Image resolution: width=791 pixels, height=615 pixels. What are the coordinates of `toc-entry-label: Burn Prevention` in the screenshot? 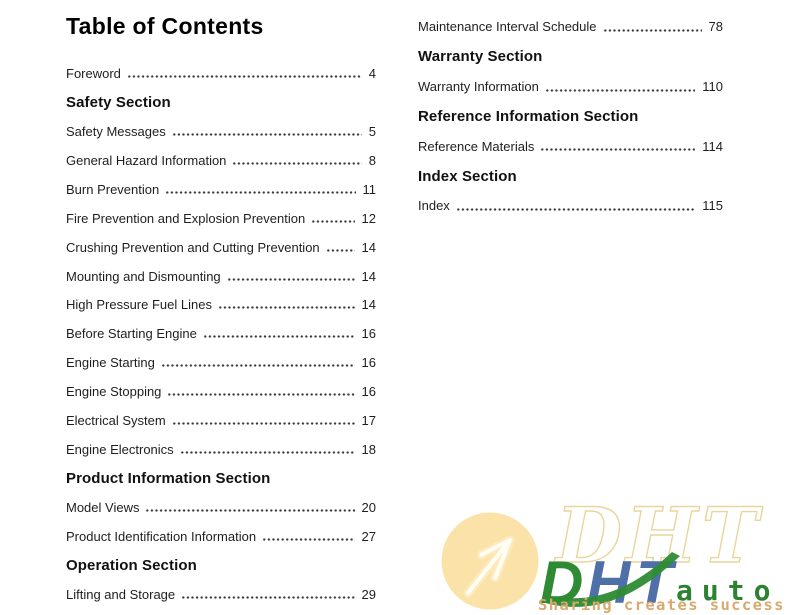 It's located at (113, 189).